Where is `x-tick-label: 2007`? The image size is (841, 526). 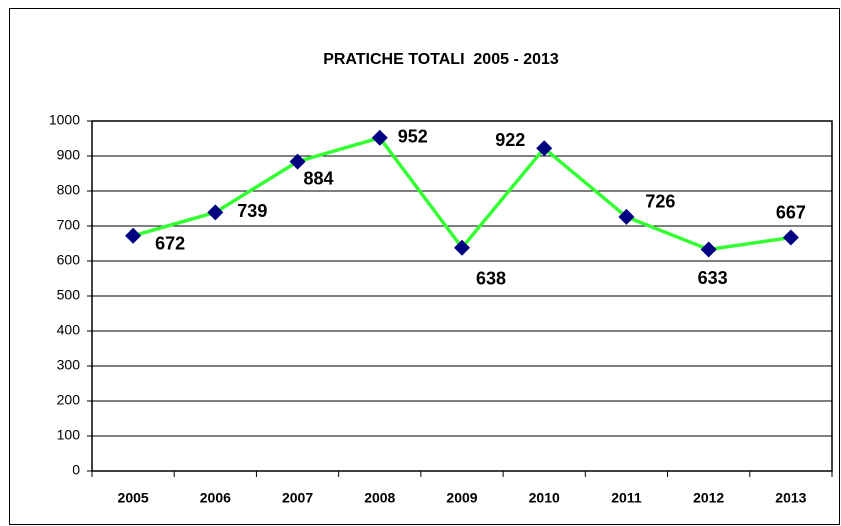 x-tick-label: 2007 is located at coordinates (297, 498).